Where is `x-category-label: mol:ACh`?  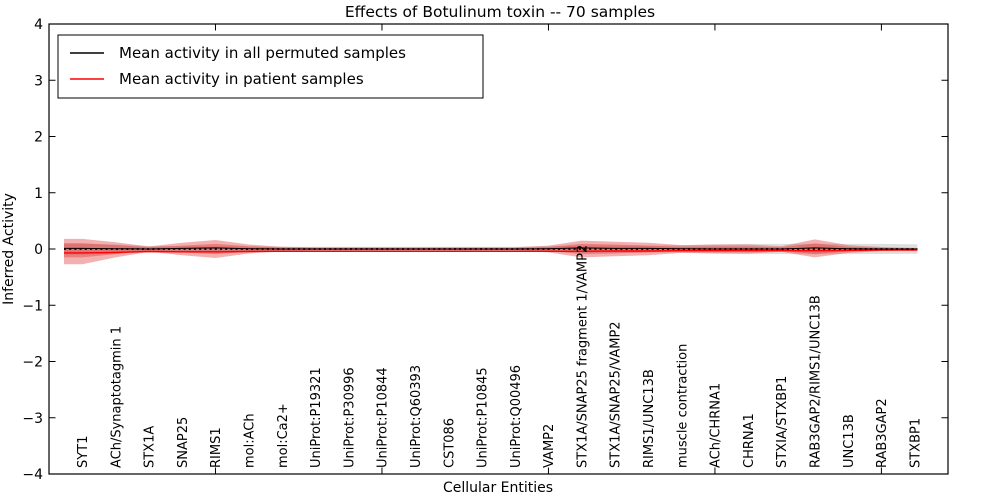 x-category-label: mol:ACh is located at coordinates (249, 440).